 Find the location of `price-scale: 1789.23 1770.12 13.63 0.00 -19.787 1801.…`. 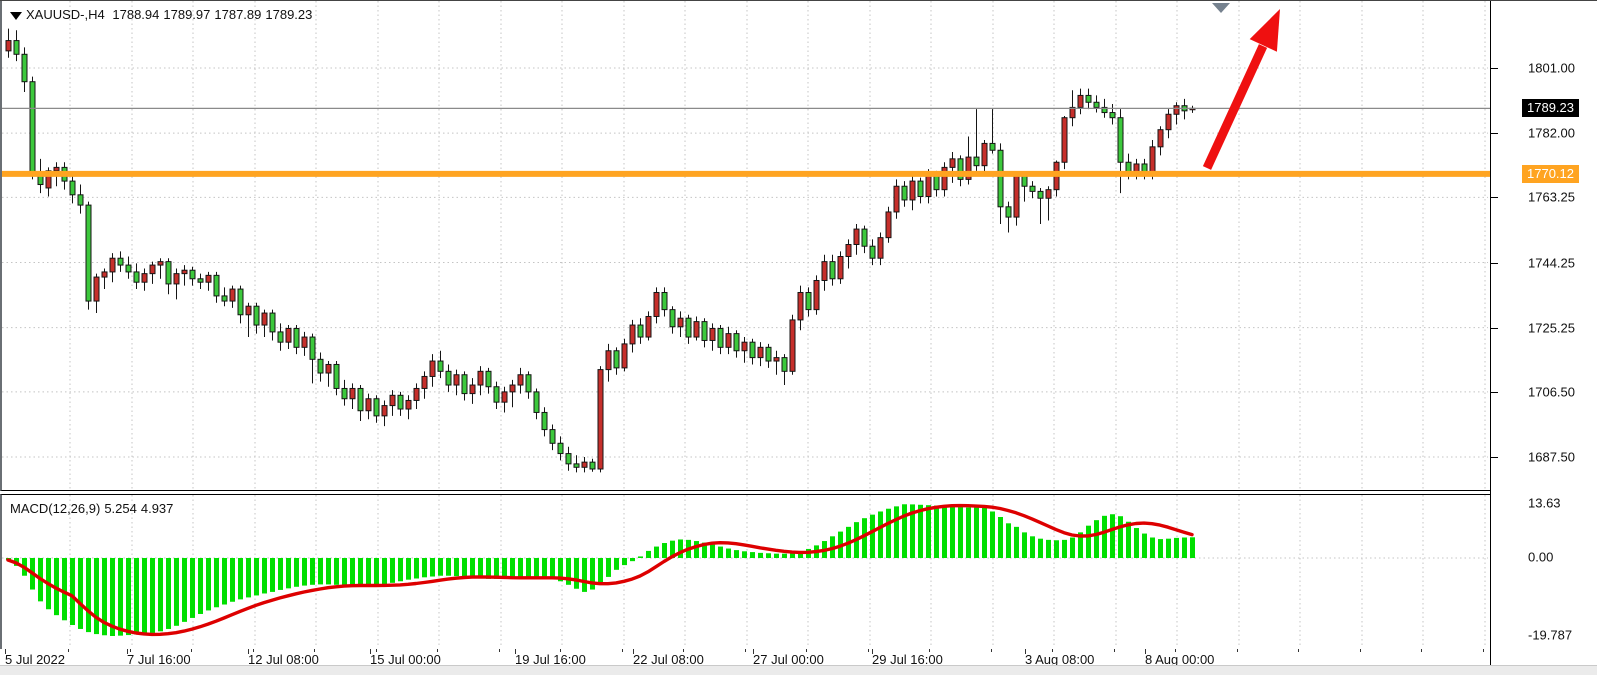

price-scale: 1789.23 1770.12 13.63 0.00 -19.787 1801.… is located at coordinates (1543, 333).